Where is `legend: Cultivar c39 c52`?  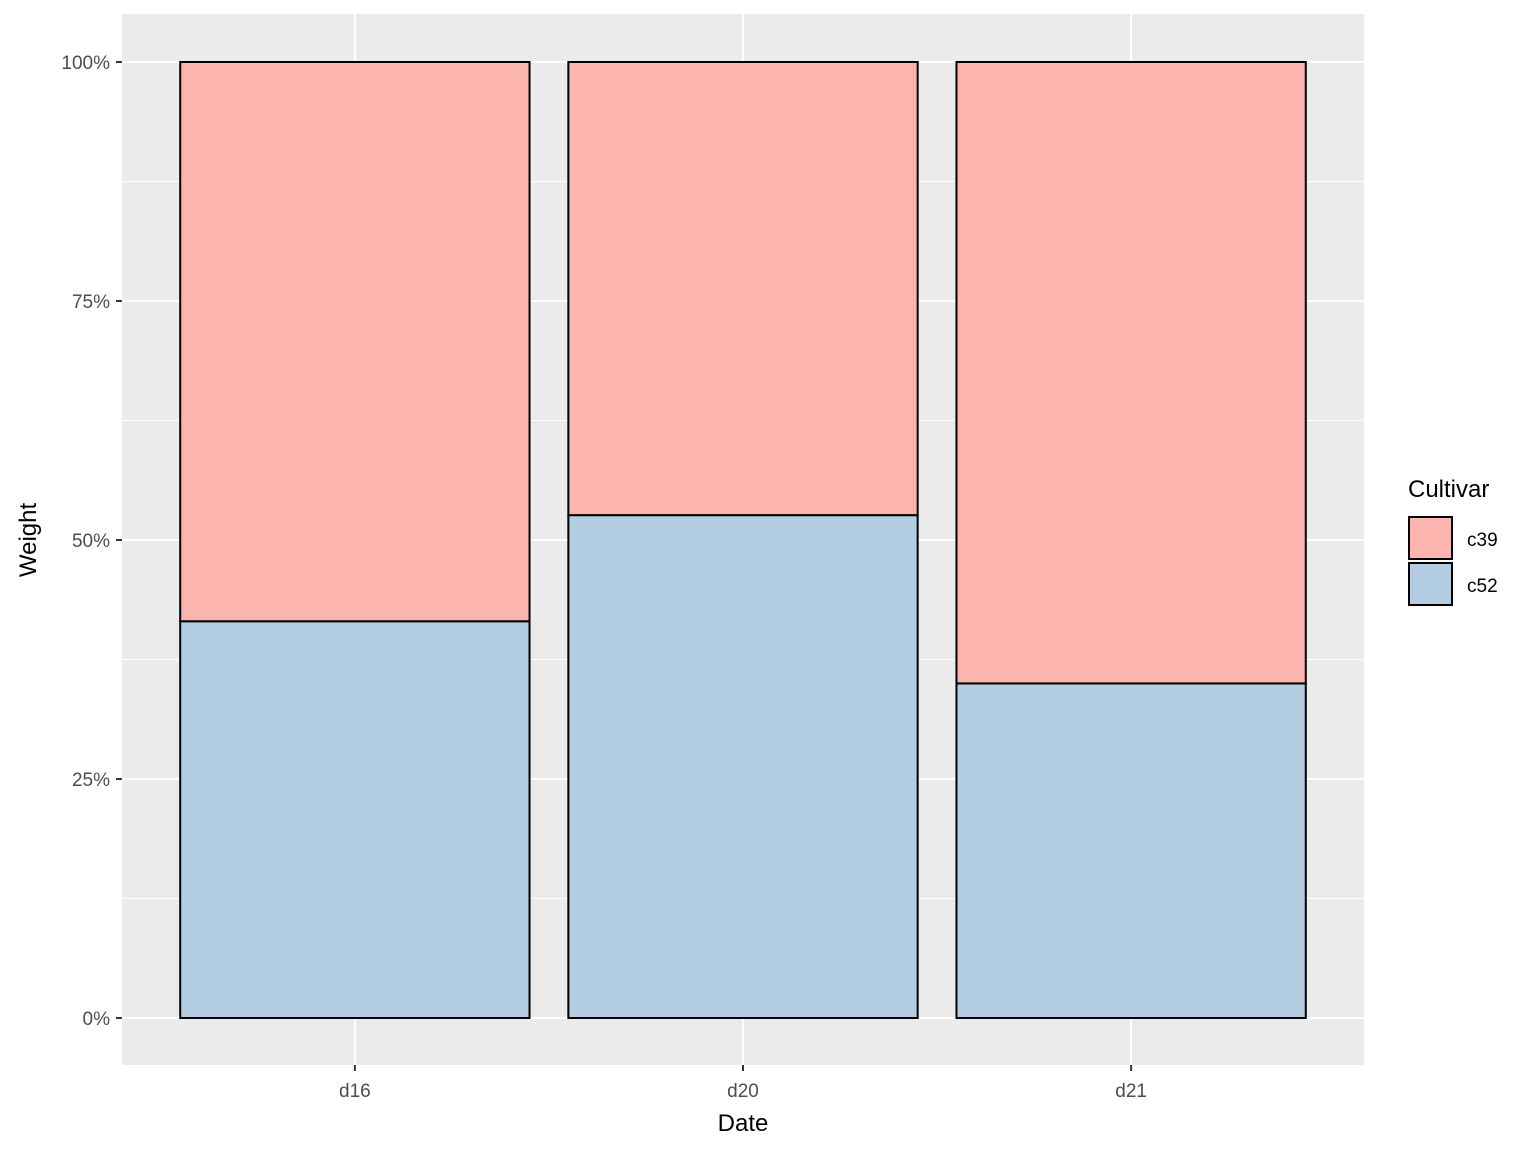
legend: Cultivar c39 c52 is located at coordinates (1453, 541).